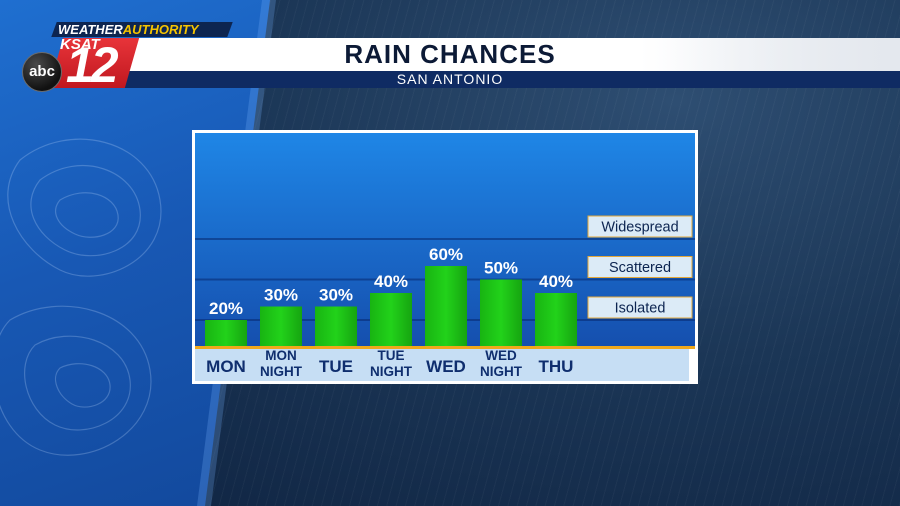 The width and height of the screenshot is (900, 506). Describe the element at coordinates (226, 366) in the screenshot. I see `category-label-0: MON` at that location.